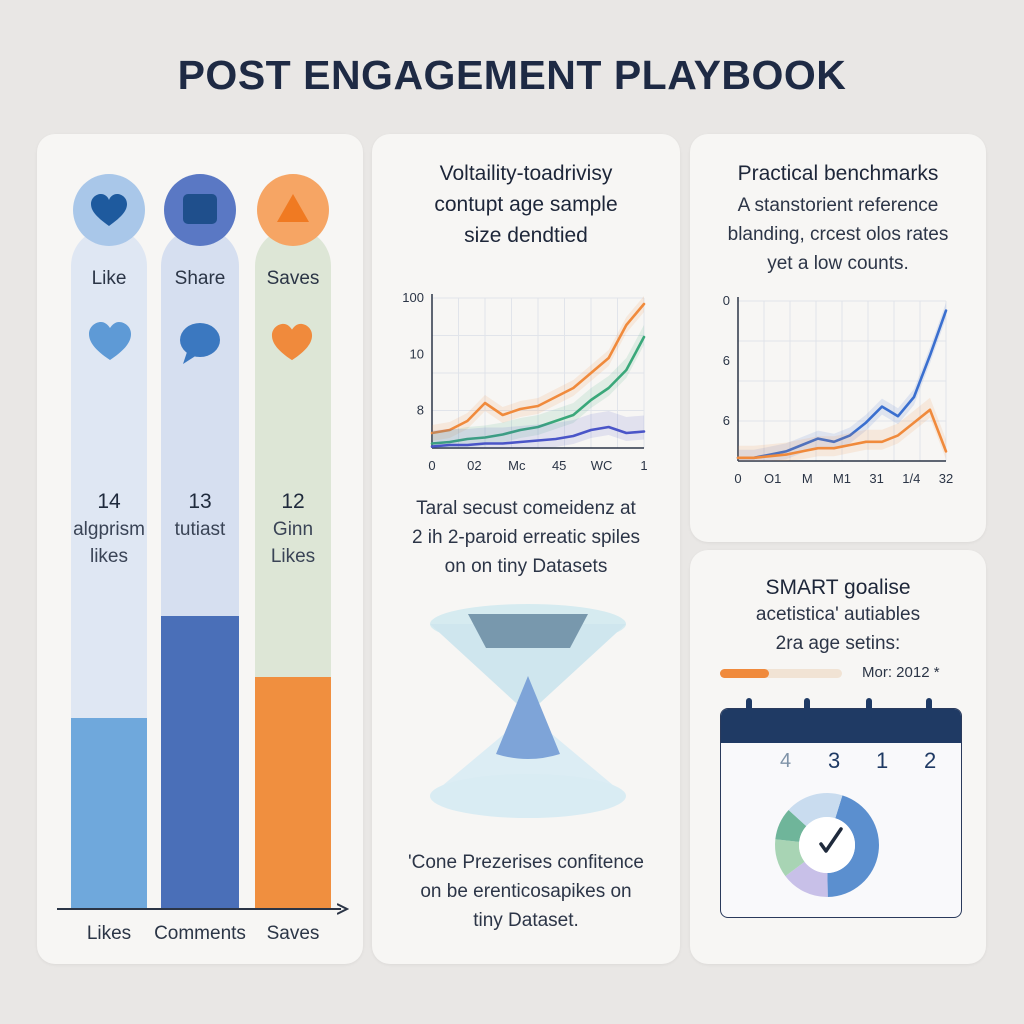 The height and width of the screenshot is (1024, 1024). What do you see at coordinates (781, 673) in the screenshot?
I see `goal-progress-track` at bounding box center [781, 673].